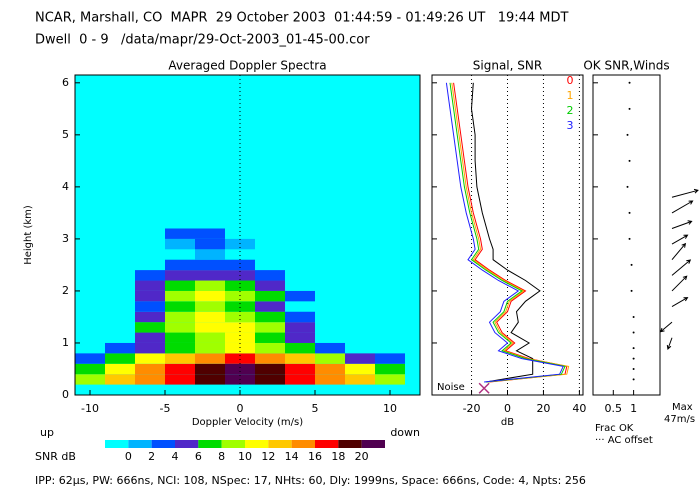 The width and height of the screenshot is (700, 500). I want to click on legend-entry: 0, so click(570, 80).